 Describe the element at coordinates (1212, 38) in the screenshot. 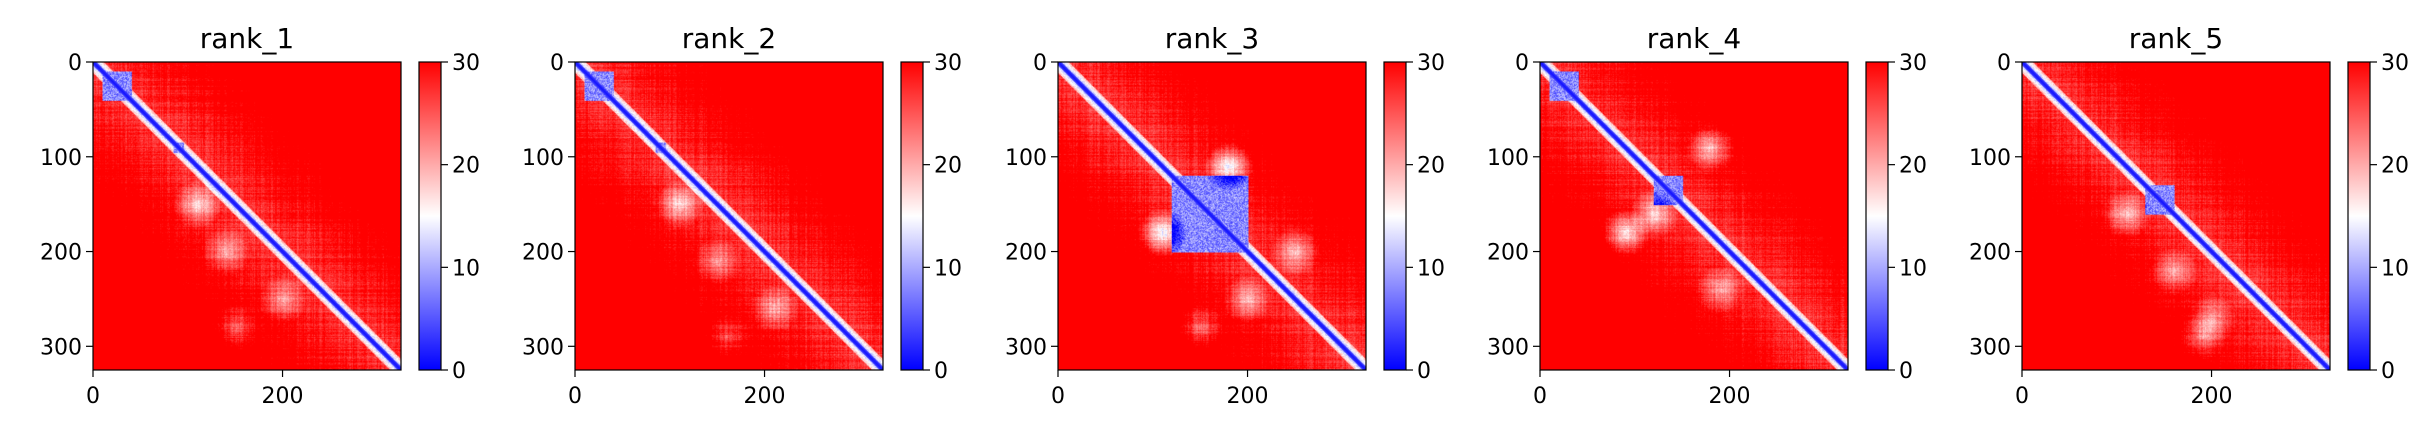

I see `panel-title: rank_3` at that location.